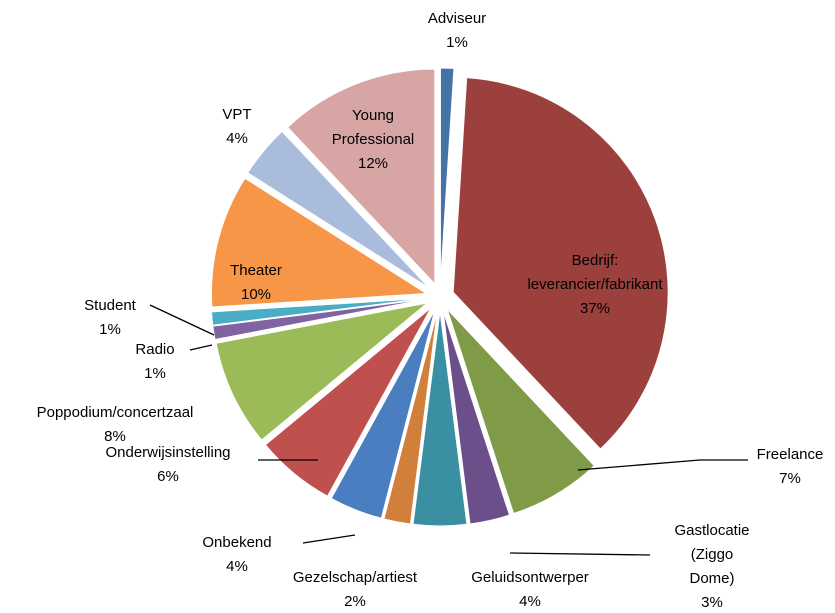 The image size is (835, 613). Describe the element at coordinates (373, 115) in the screenshot. I see `category-label-line: Young` at that location.